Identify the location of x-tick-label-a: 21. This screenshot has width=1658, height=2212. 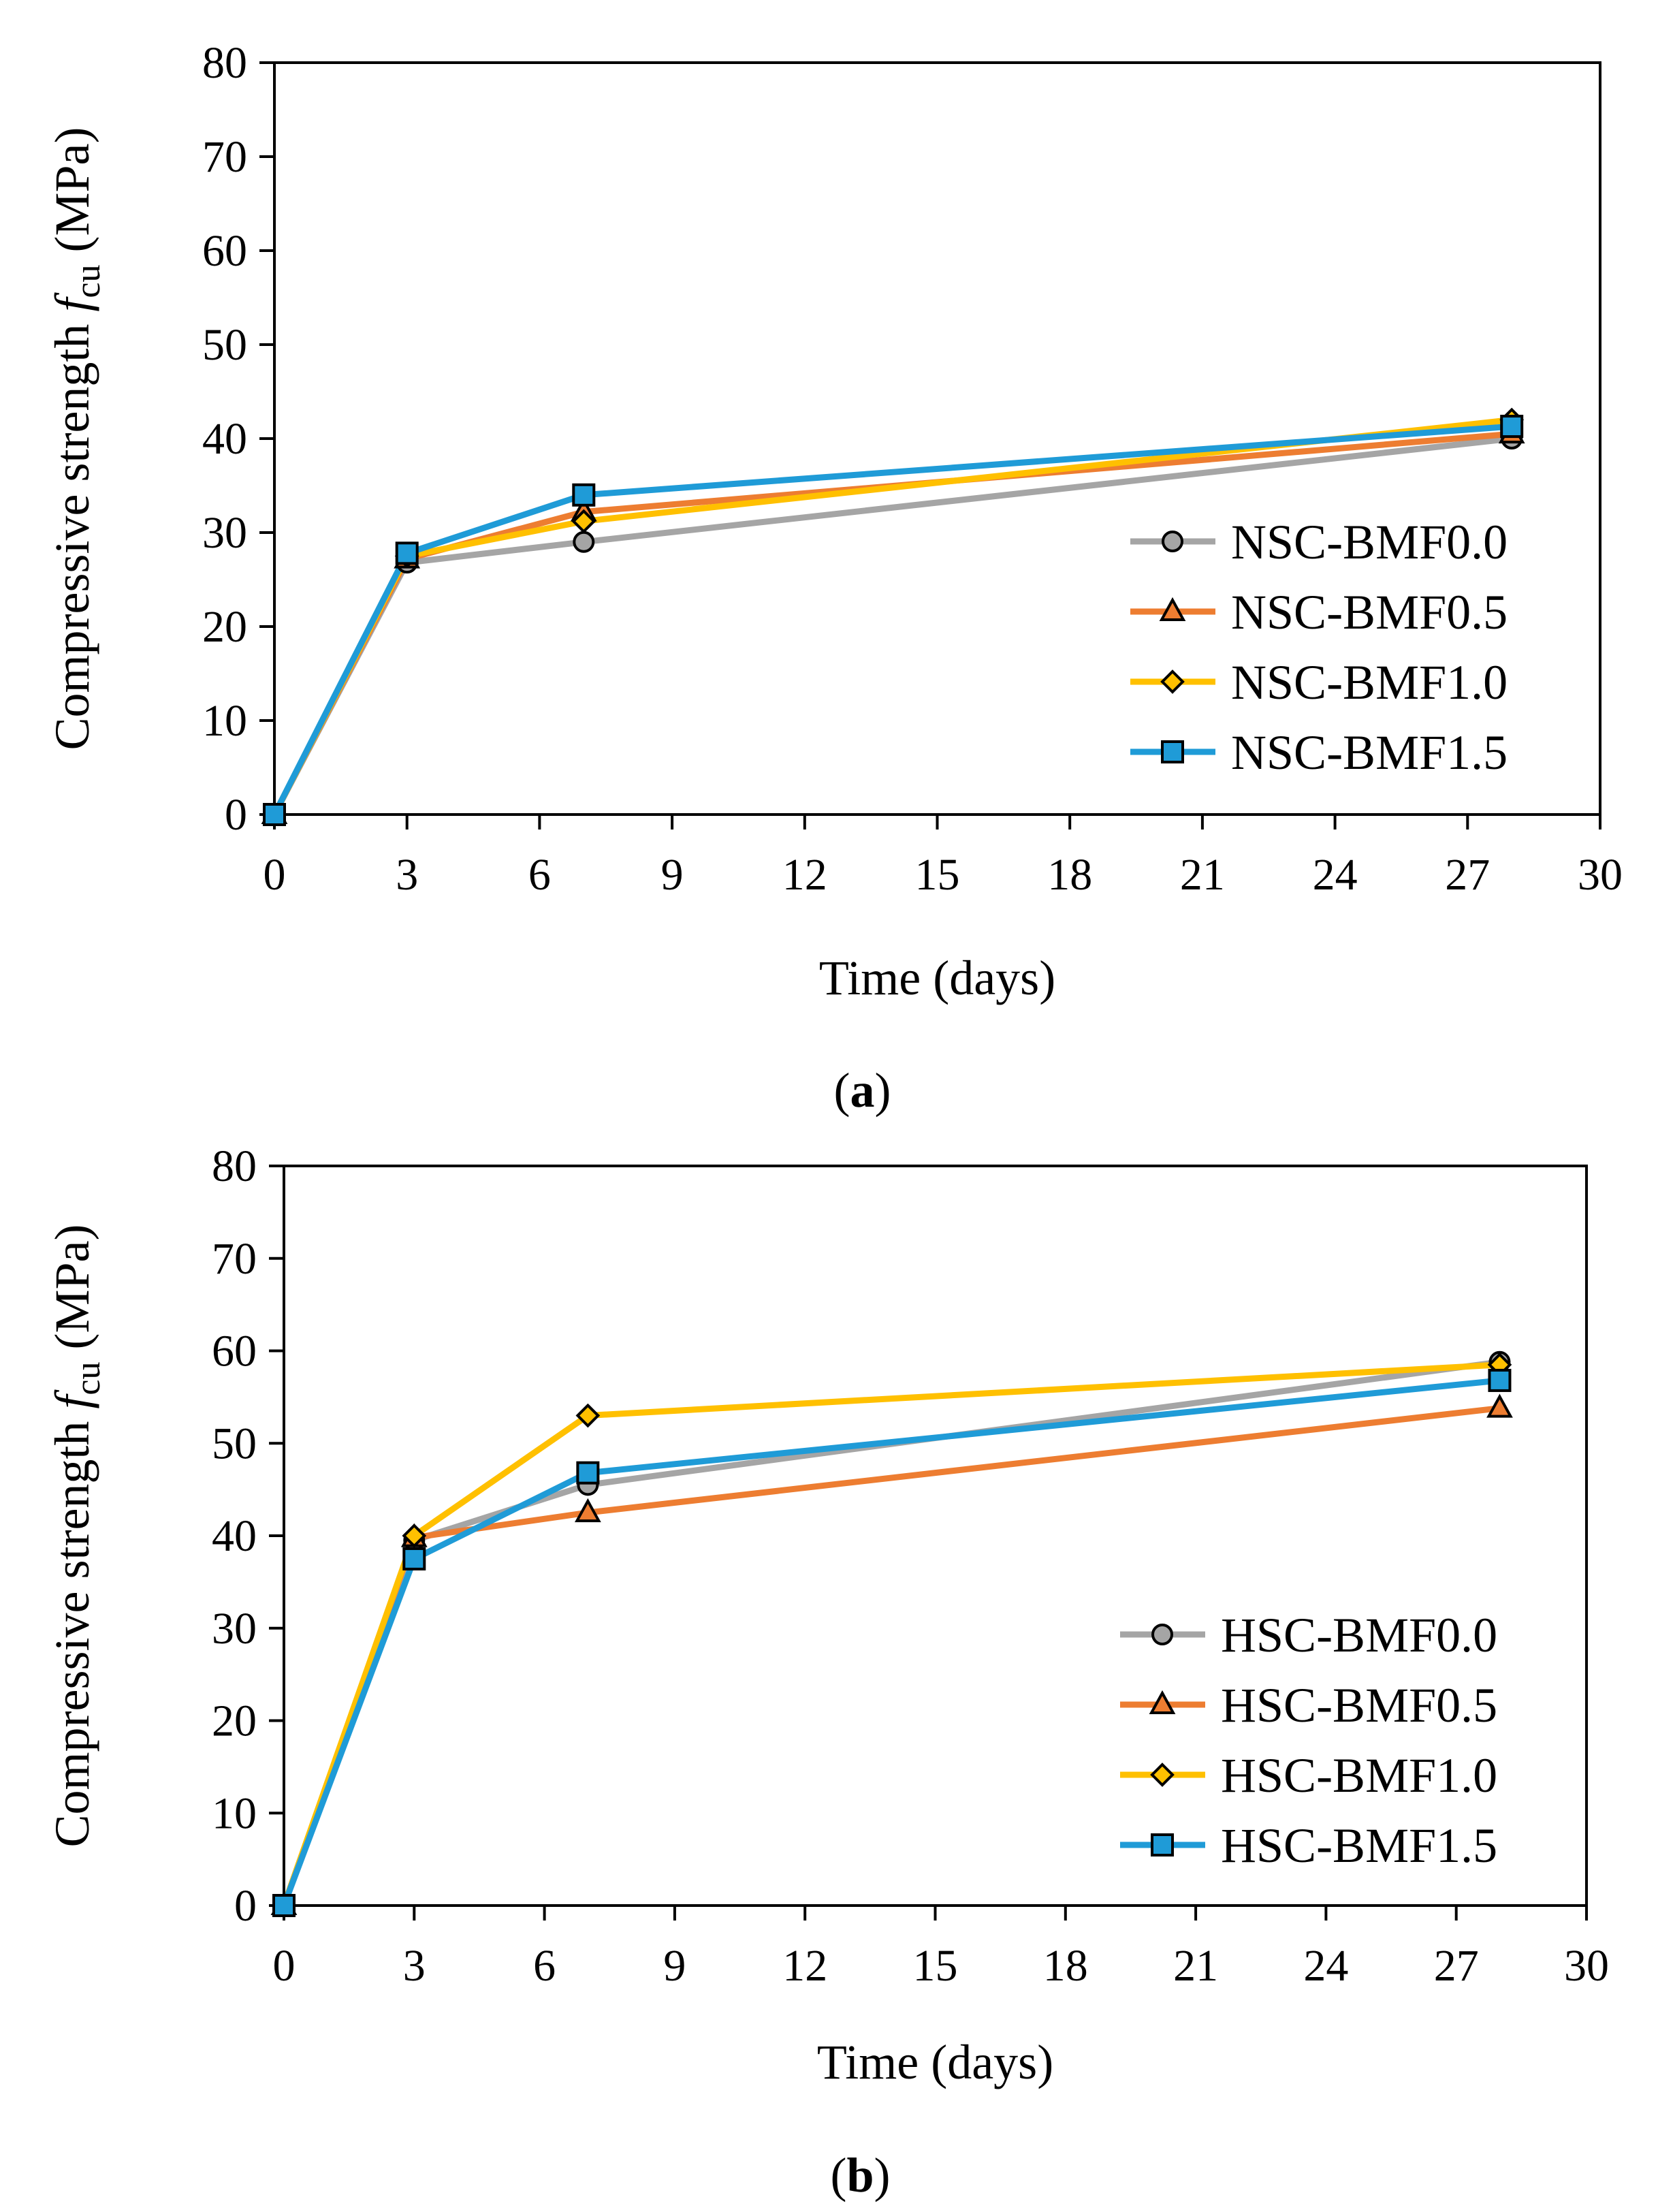
(1202, 875).